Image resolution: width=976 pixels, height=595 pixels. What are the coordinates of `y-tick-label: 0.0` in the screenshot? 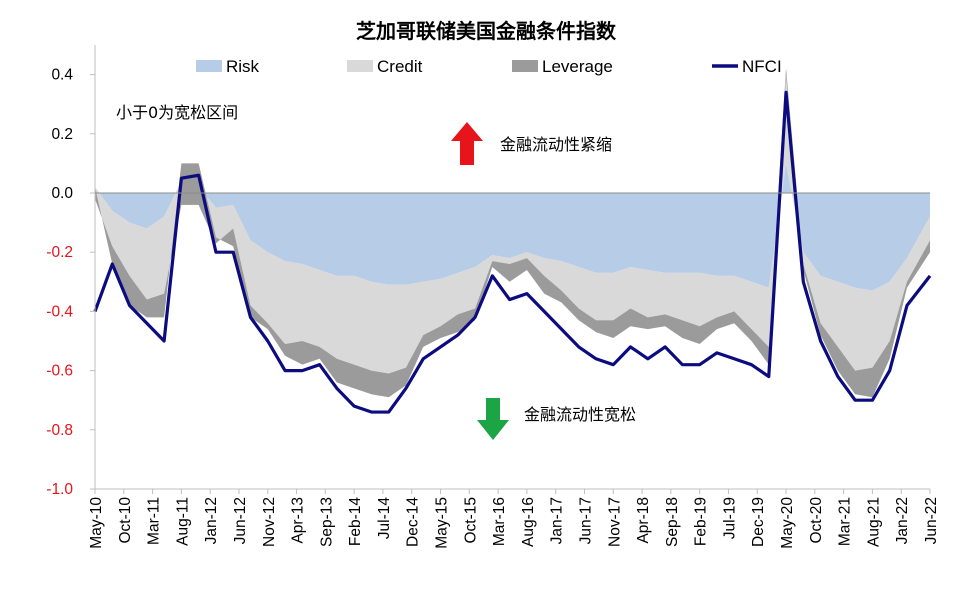 It's located at (62, 193).